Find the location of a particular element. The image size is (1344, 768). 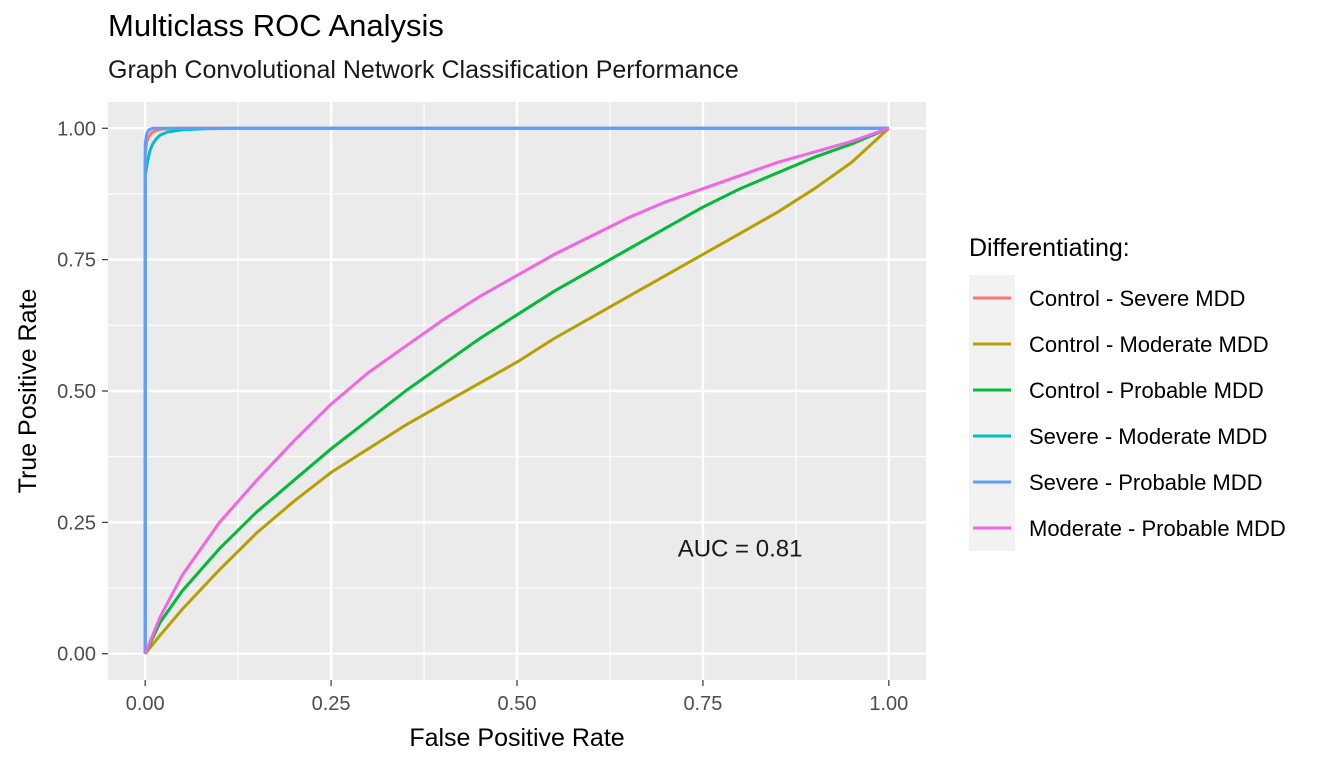

y-axis: 0.00 0.25 0.50 0.75 1.00 is located at coordinates (82, 392).